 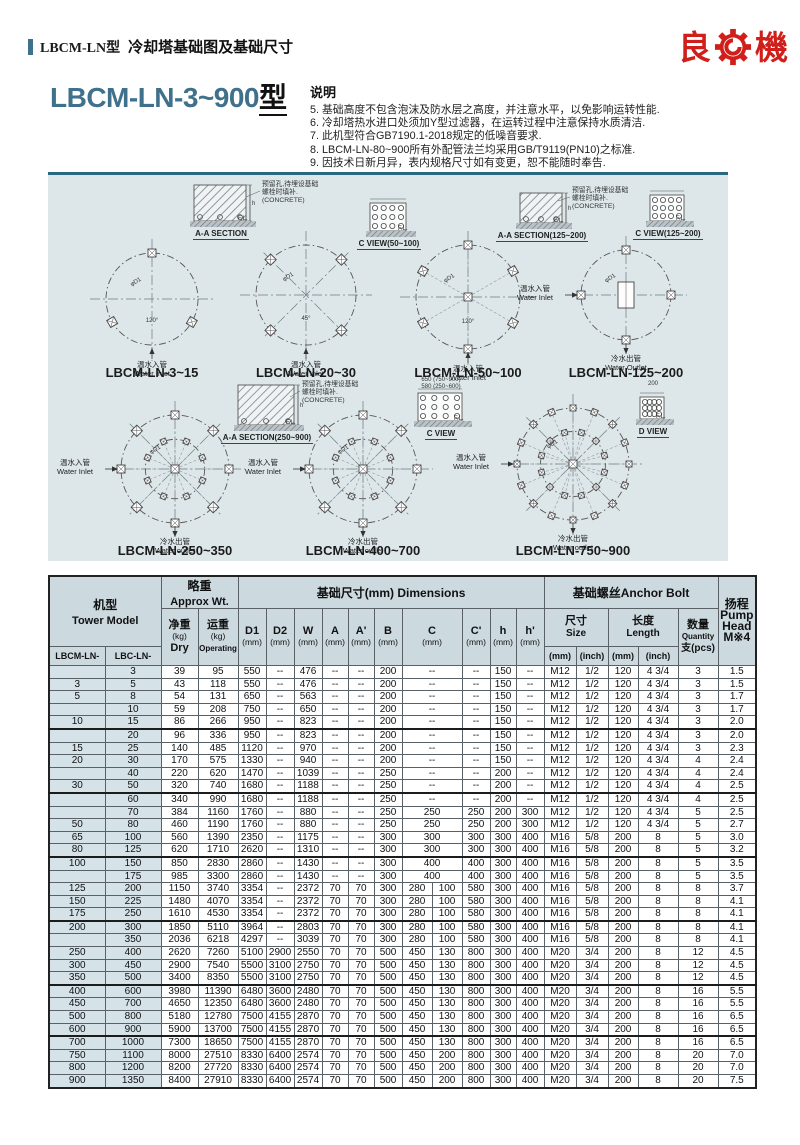 What do you see at coordinates (218, 978) in the screenshot?
I see `table-cell: 8350` at bounding box center [218, 978].